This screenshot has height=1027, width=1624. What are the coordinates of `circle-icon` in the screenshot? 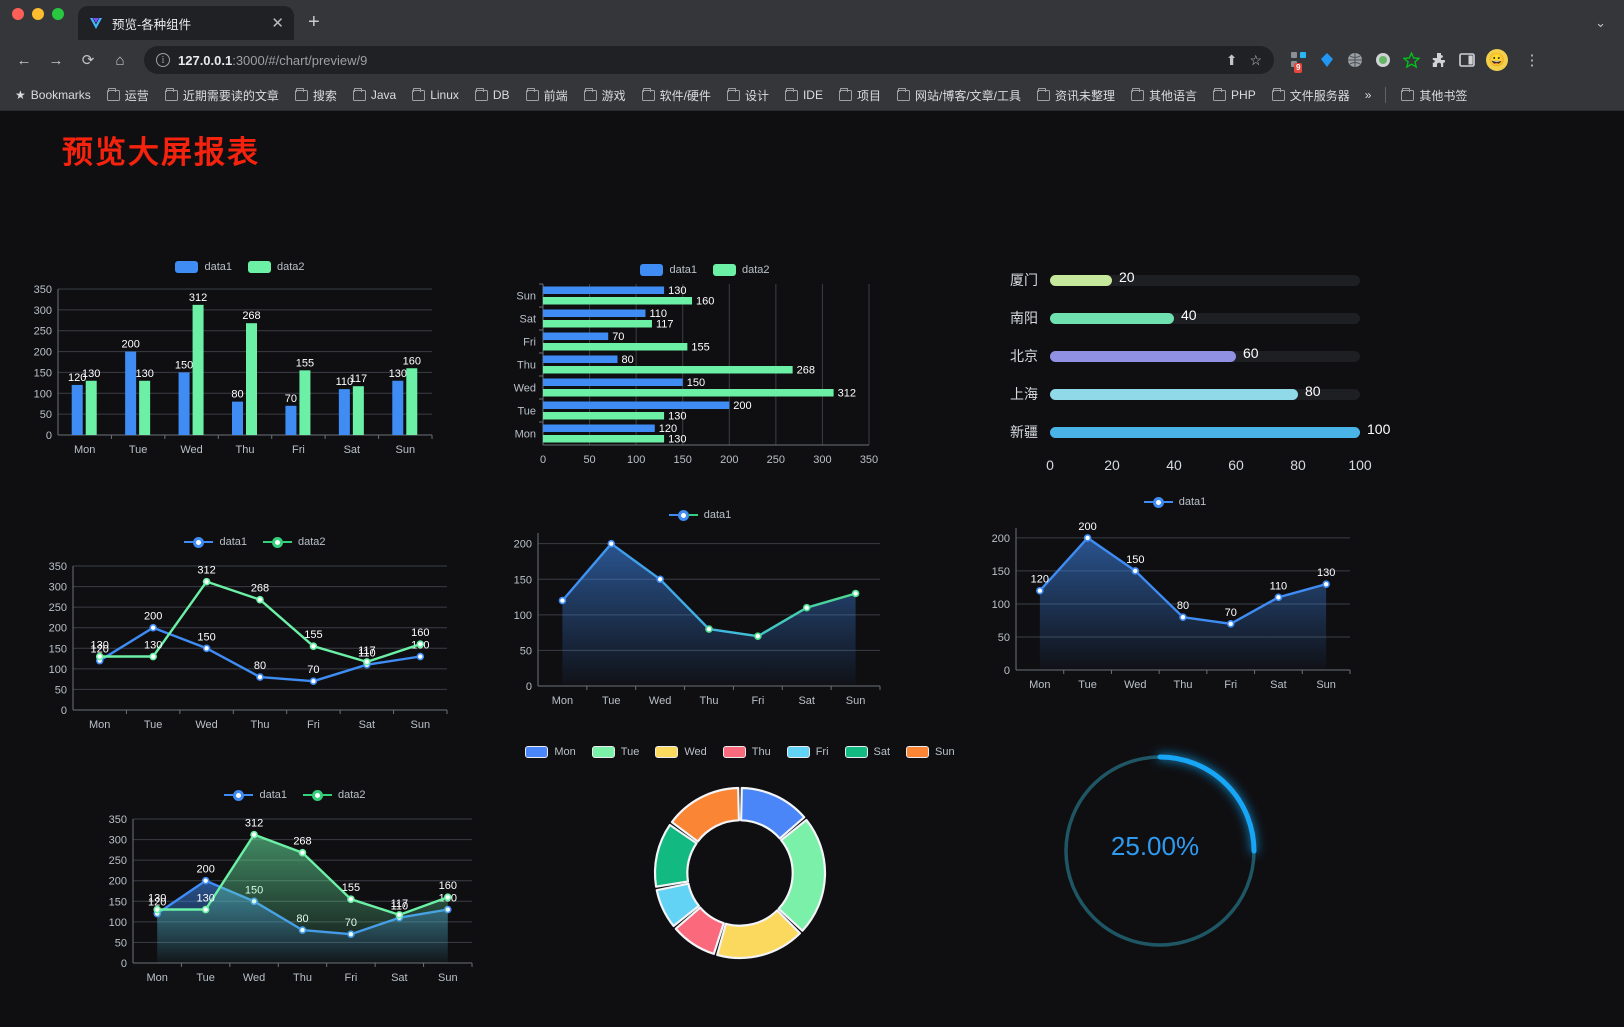 It's located at (1383, 60).